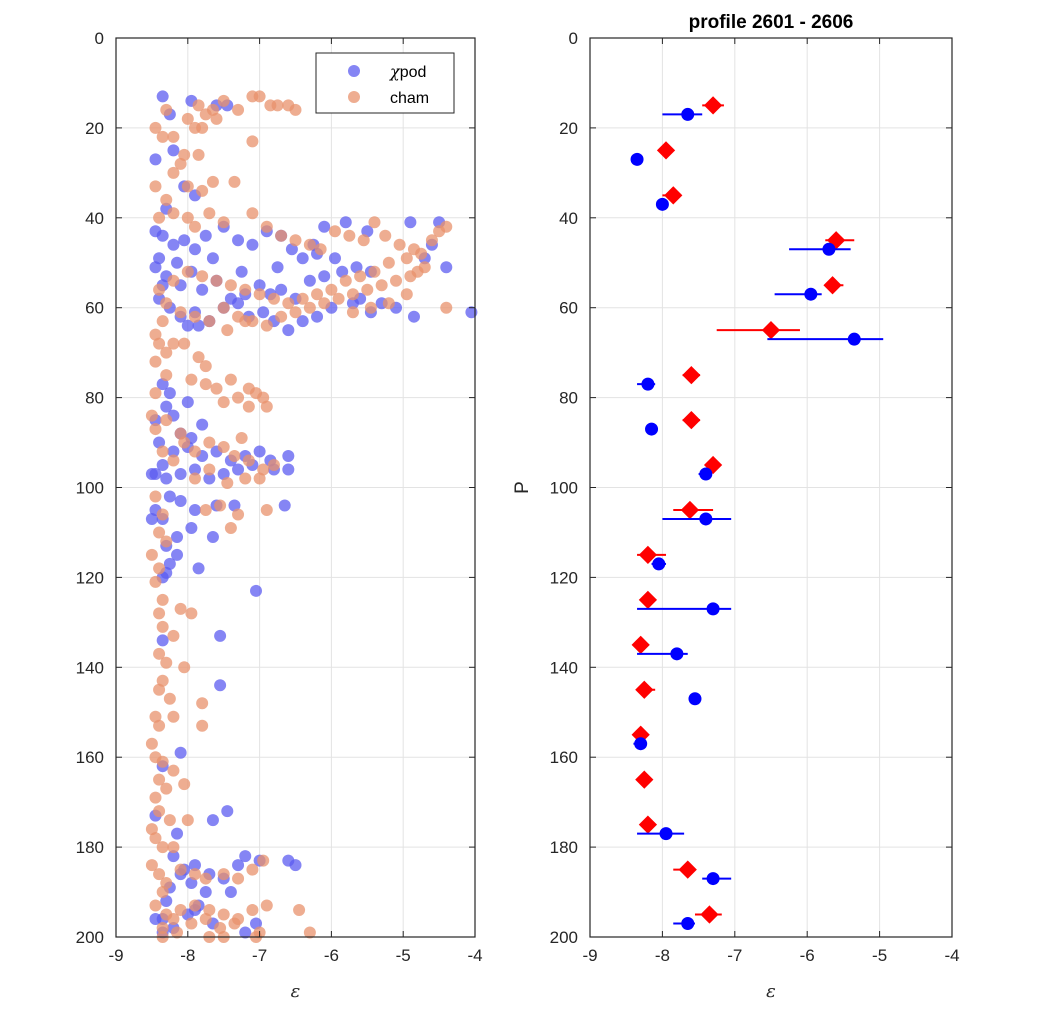 The width and height of the screenshot is (1050, 1020). Describe the element at coordinates (564, 847) in the screenshot. I see `y-tick-label: 180` at that location.